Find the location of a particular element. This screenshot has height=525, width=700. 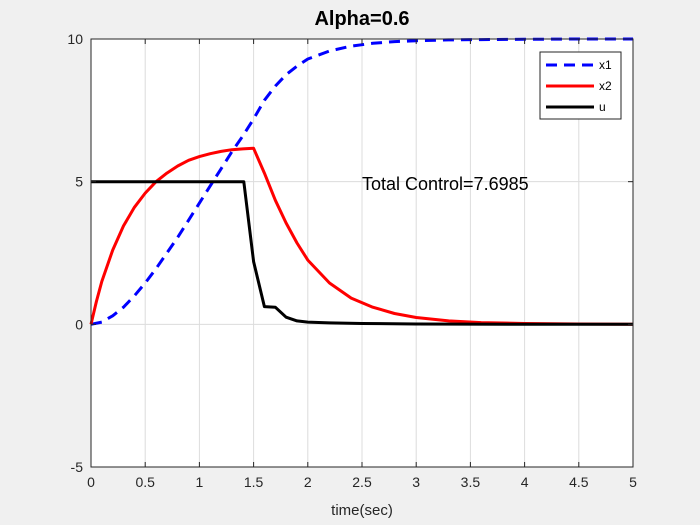

legend: x1 x2 u is located at coordinates (580, 85).